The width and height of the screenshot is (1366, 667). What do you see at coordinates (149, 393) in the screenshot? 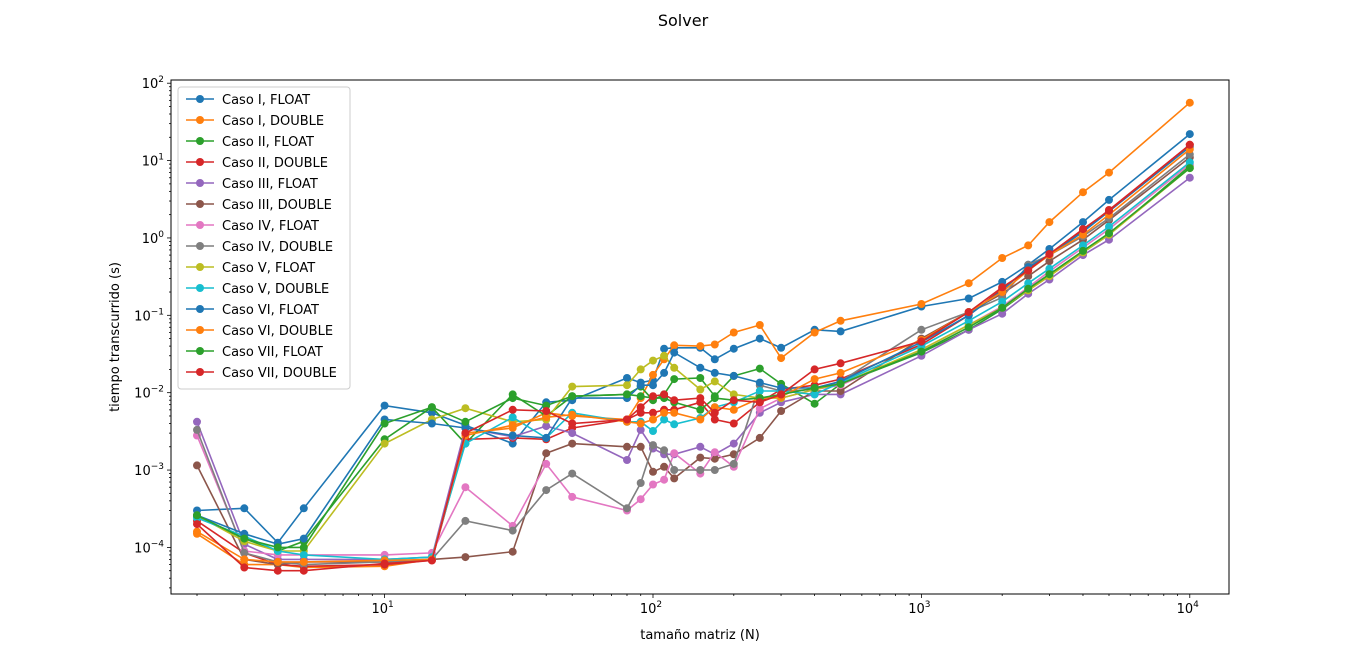
I see `y-tick-label: 10⁻²` at bounding box center [149, 393].